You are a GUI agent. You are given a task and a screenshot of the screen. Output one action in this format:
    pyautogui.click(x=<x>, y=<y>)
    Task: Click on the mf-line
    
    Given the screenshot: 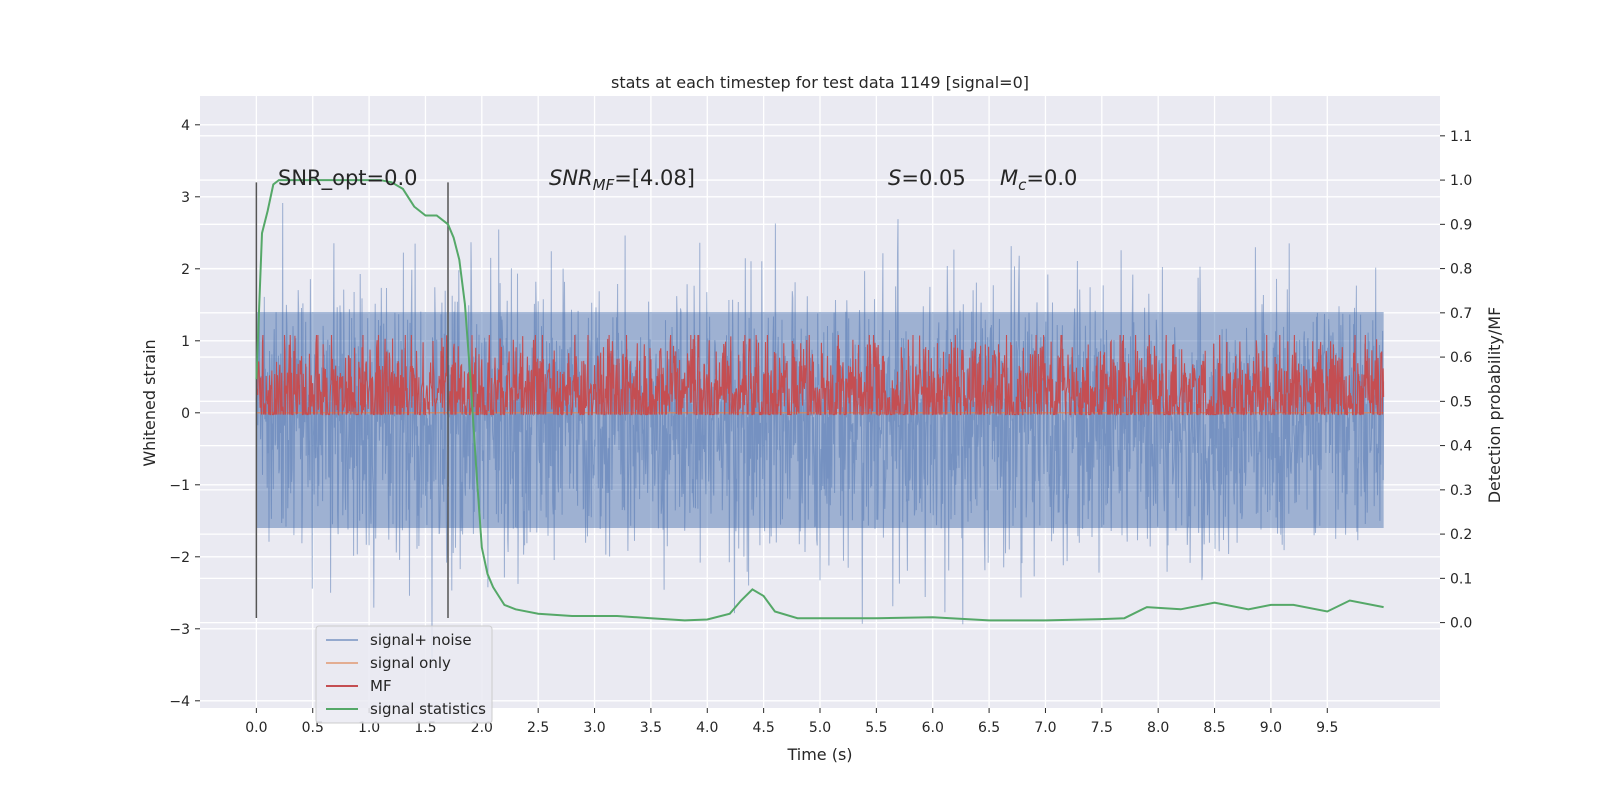 What is the action you would take?
    pyautogui.click(x=820, y=375)
    